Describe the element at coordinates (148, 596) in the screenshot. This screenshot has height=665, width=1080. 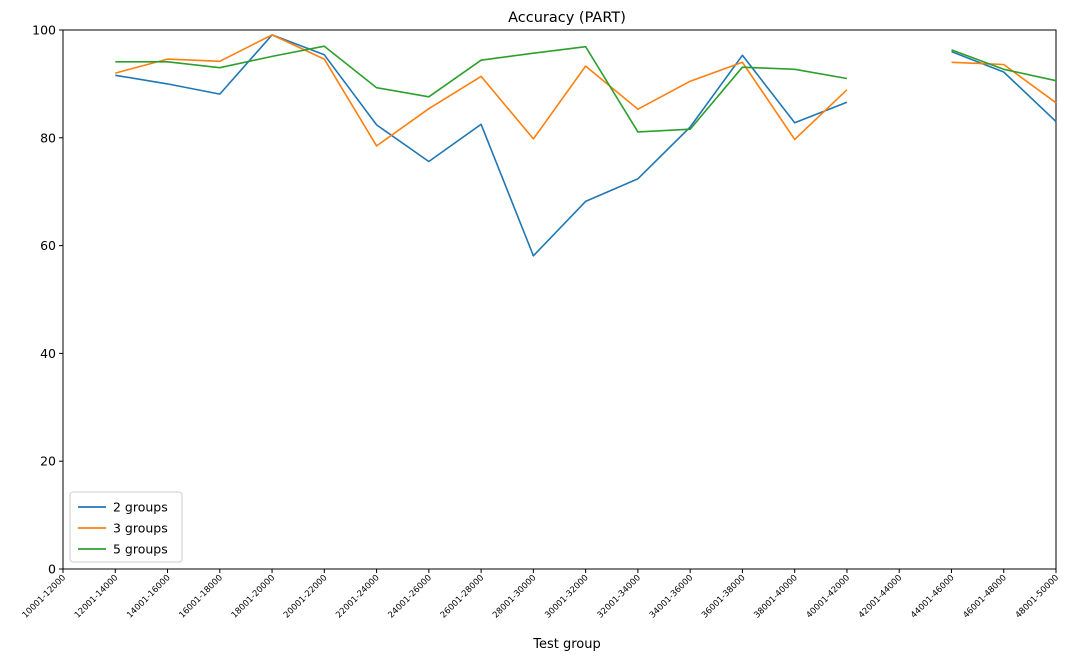
I see `x-tick-label: 14001-16000` at that location.